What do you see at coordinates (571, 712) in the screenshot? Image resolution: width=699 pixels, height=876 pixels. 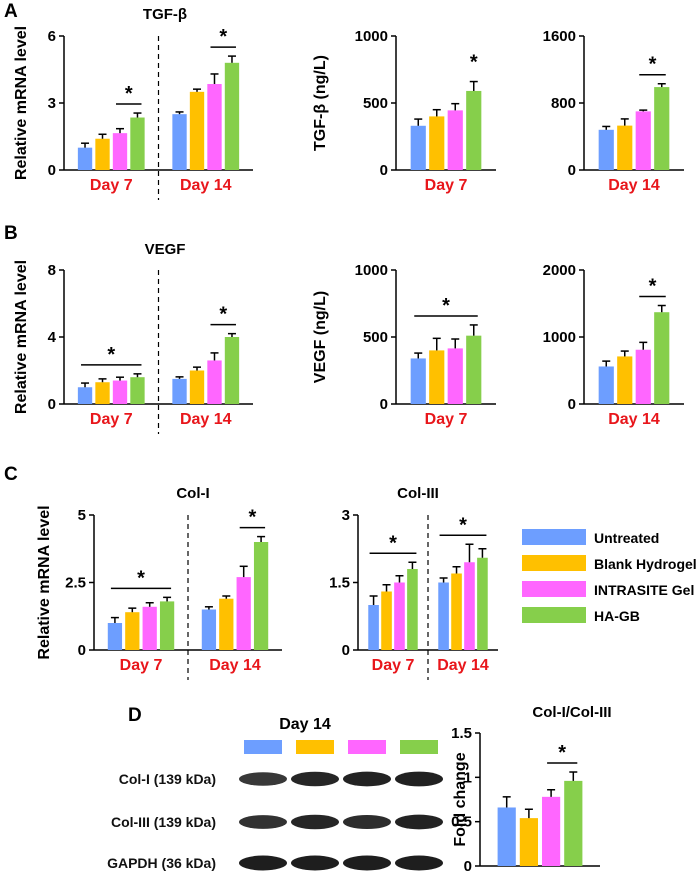 I see `chart-title: Col-I/Col-III` at bounding box center [571, 712].